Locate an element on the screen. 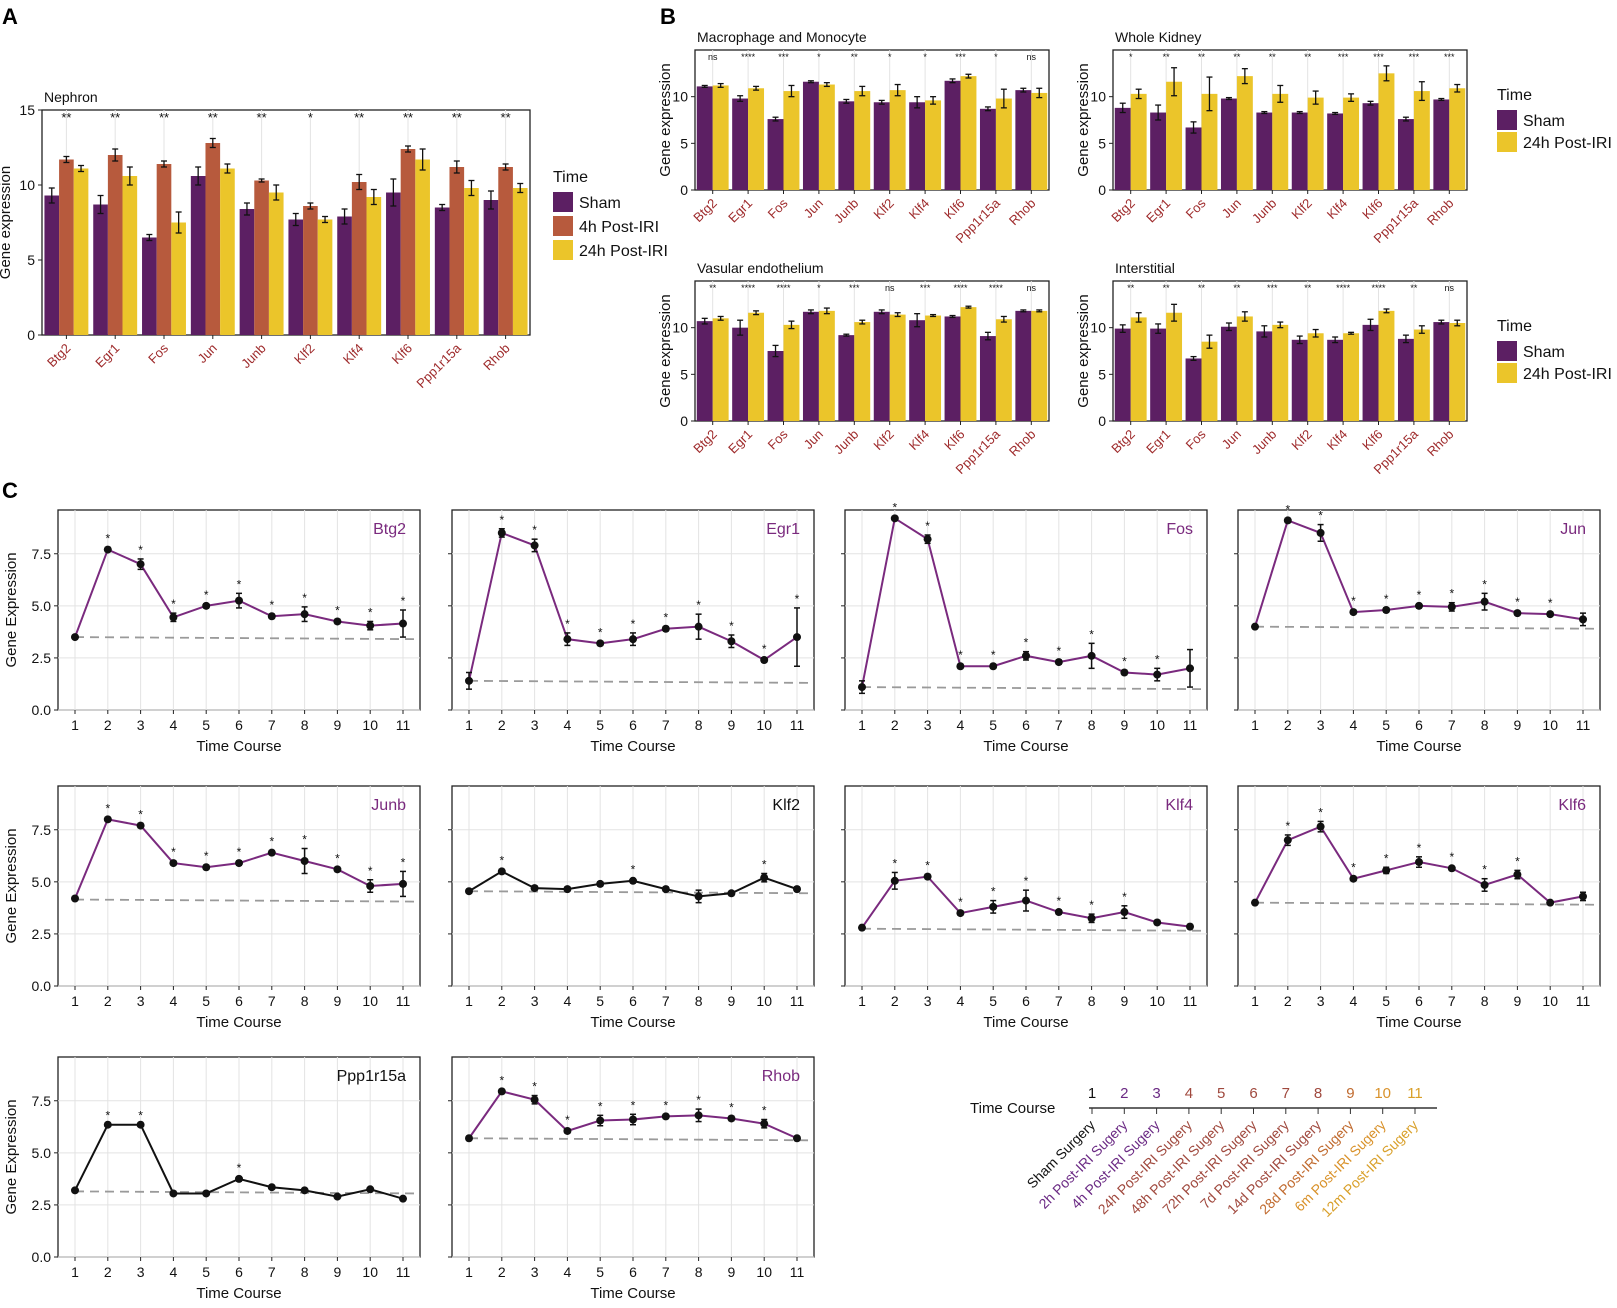 The height and width of the screenshot is (1308, 1617). category-label: Klf2 is located at coordinates (883, 440).